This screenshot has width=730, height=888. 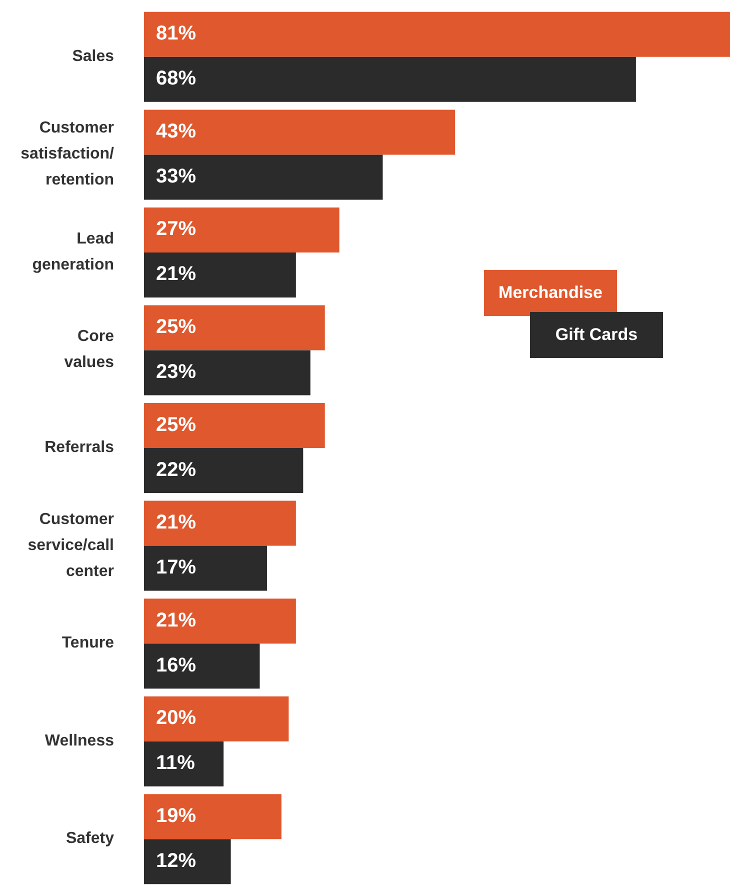 I want to click on data-label: 22%, so click(x=176, y=469).